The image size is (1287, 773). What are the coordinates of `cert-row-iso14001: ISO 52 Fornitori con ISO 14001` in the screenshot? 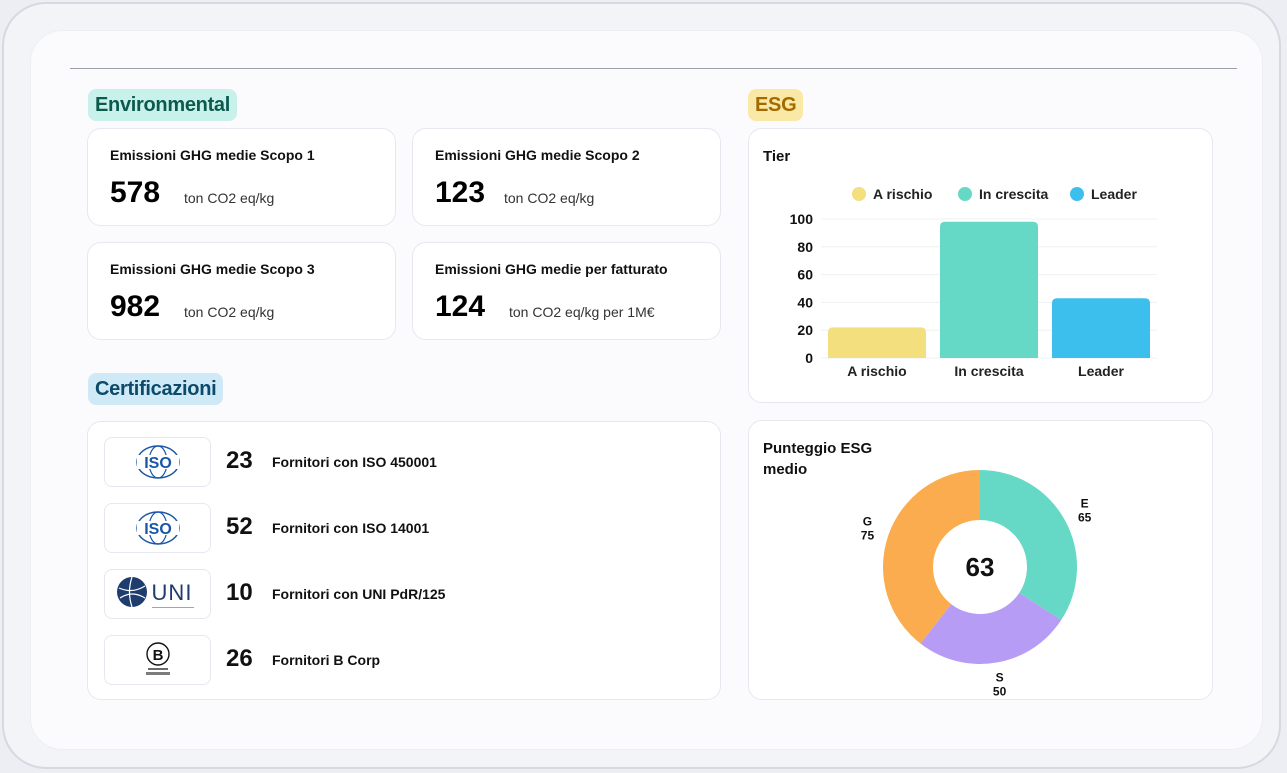 It's located at (399, 529).